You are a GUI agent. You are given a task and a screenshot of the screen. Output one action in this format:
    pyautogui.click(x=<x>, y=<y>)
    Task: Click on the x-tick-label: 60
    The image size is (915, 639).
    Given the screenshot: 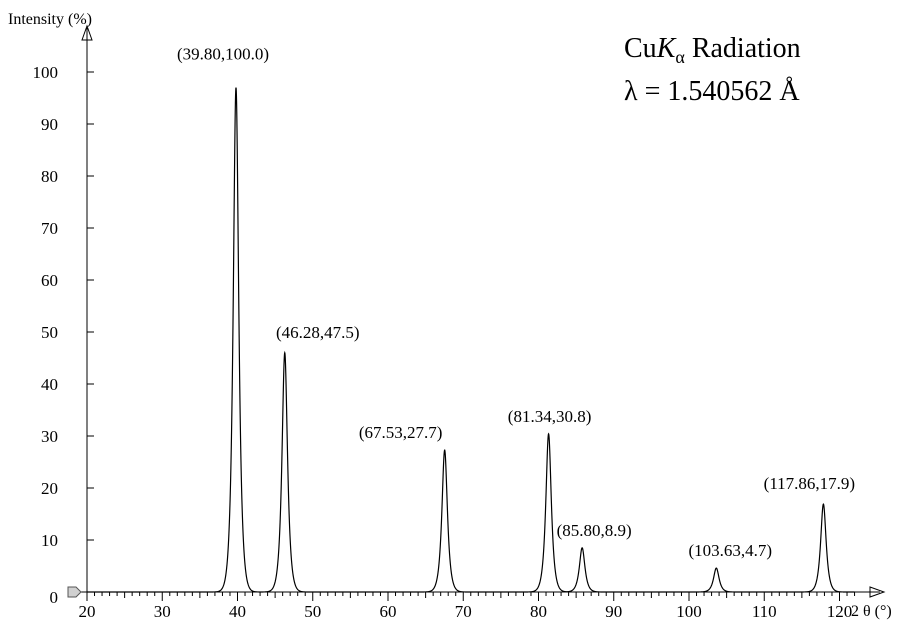 What is the action you would take?
    pyautogui.click(x=388, y=611)
    